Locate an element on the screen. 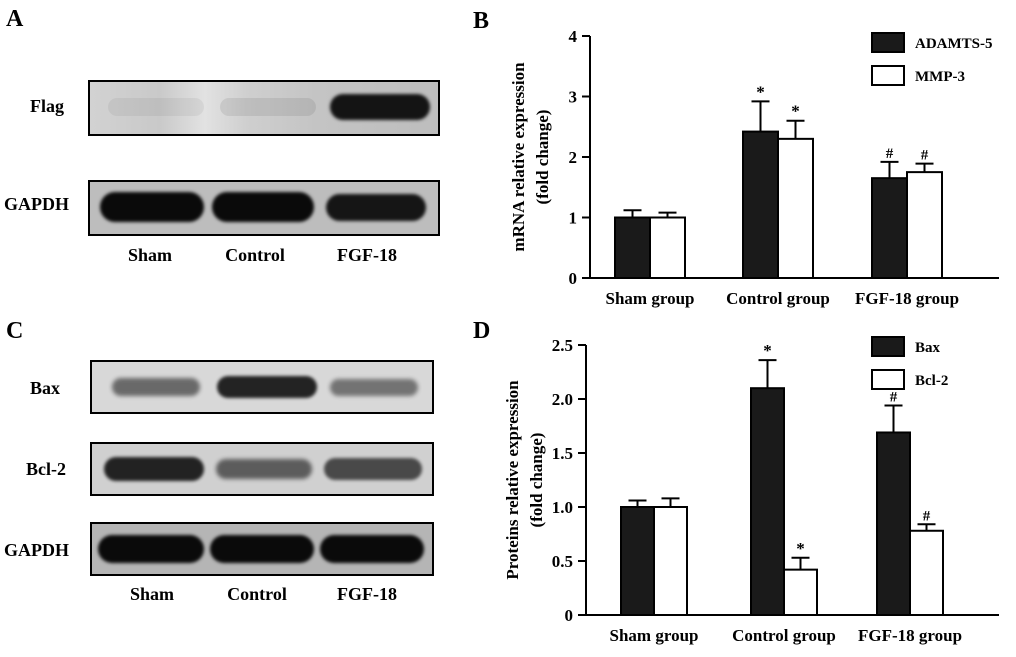 The image size is (1016, 657). blot-row-label-gapdh-c: GAPDH is located at coordinates (36, 550).